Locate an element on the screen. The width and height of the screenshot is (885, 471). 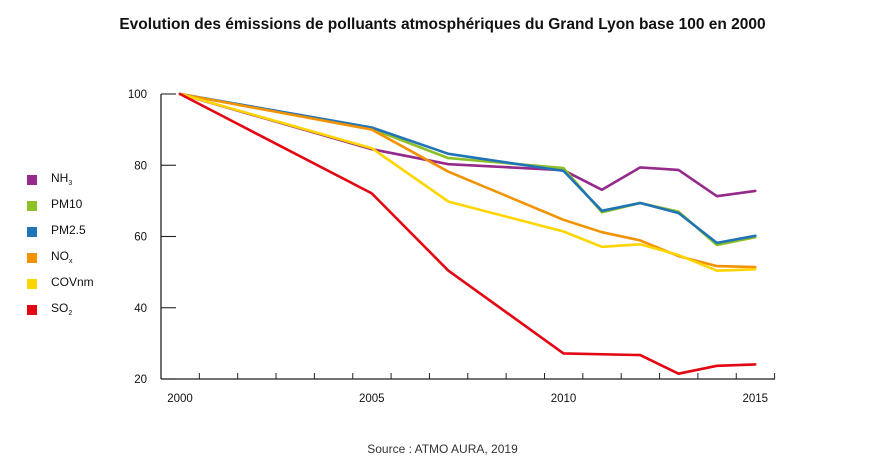
legend-label: NOx is located at coordinates (62, 257).